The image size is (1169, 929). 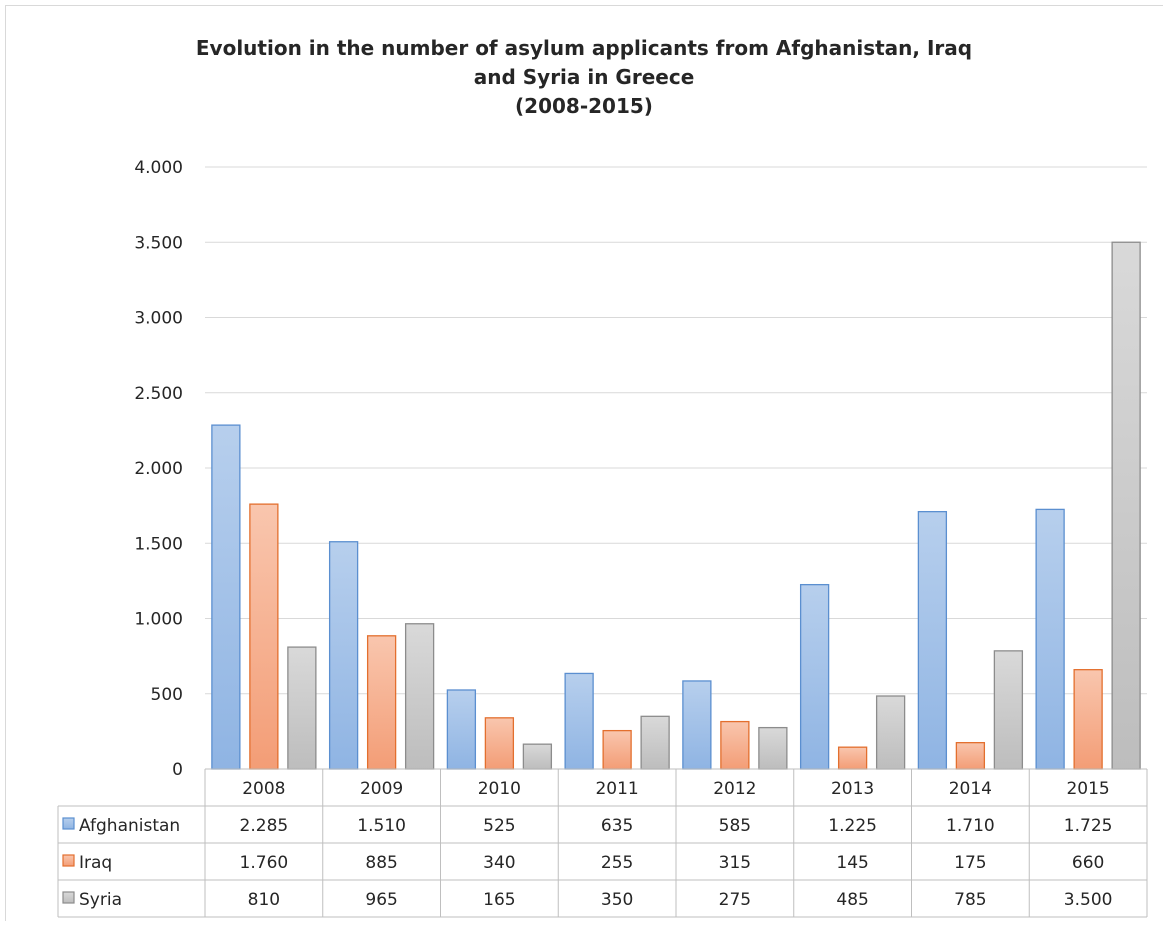 I want to click on bar-syria-2011, so click(x=655, y=742).